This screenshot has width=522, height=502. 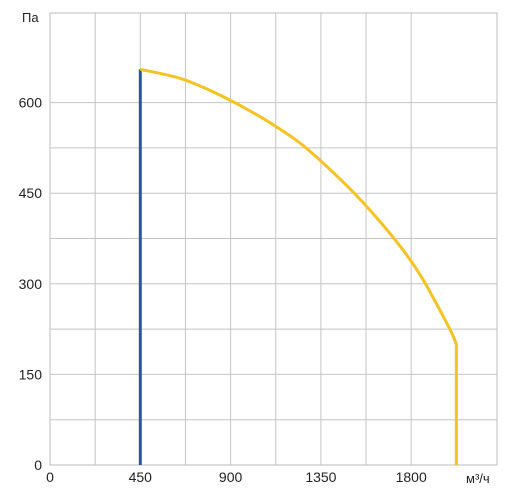 I want to click on y-tick-label: 150, so click(x=31, y=374).